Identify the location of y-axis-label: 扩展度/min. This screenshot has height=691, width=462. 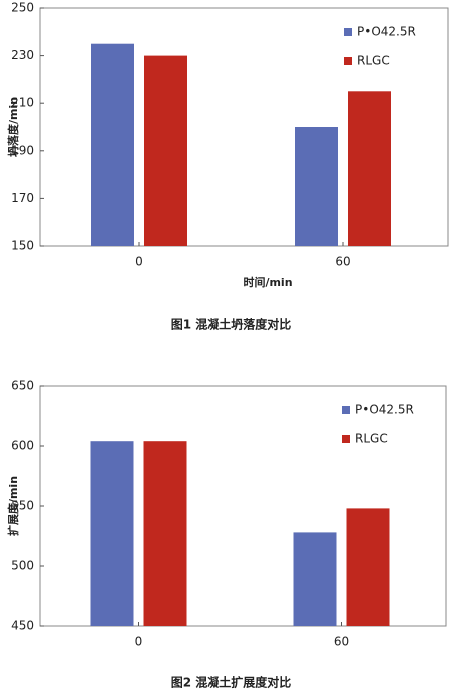
(13, 506).